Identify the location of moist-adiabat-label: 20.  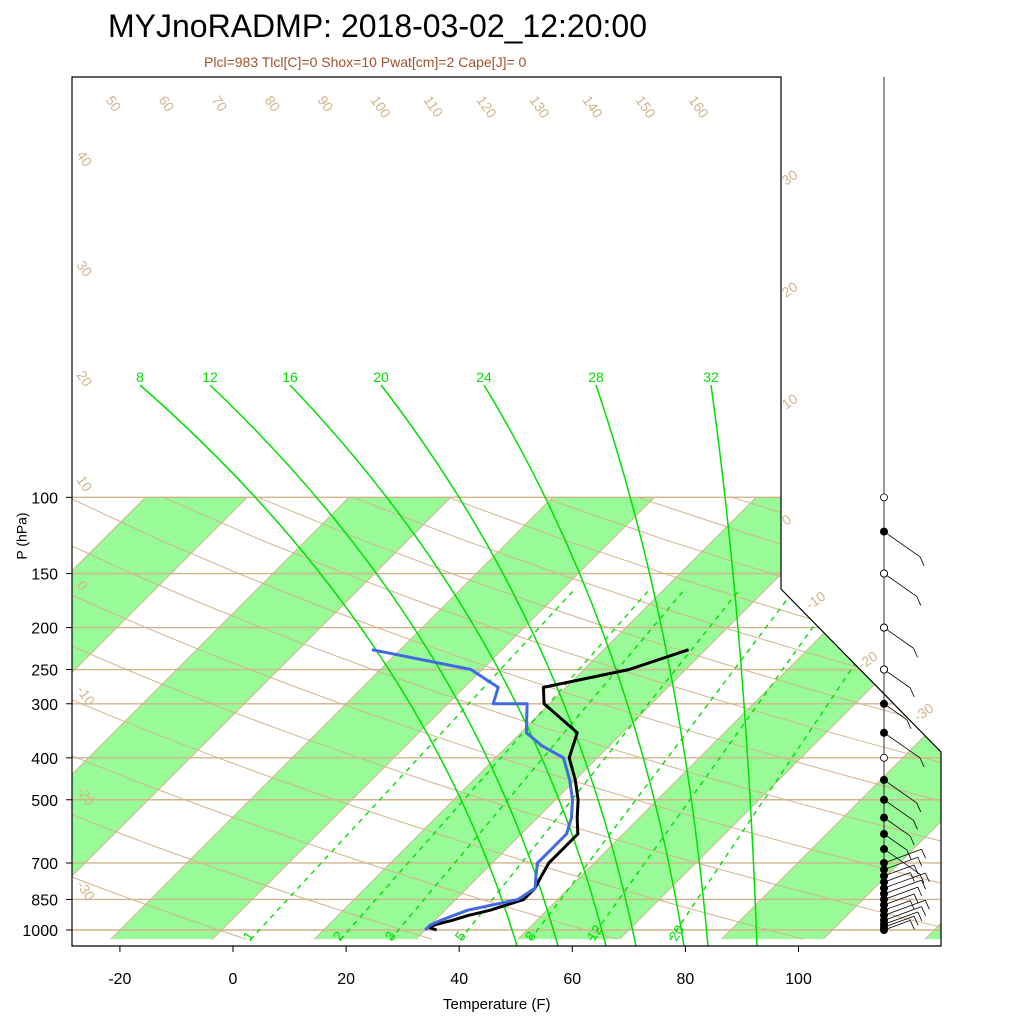
(381, 377).